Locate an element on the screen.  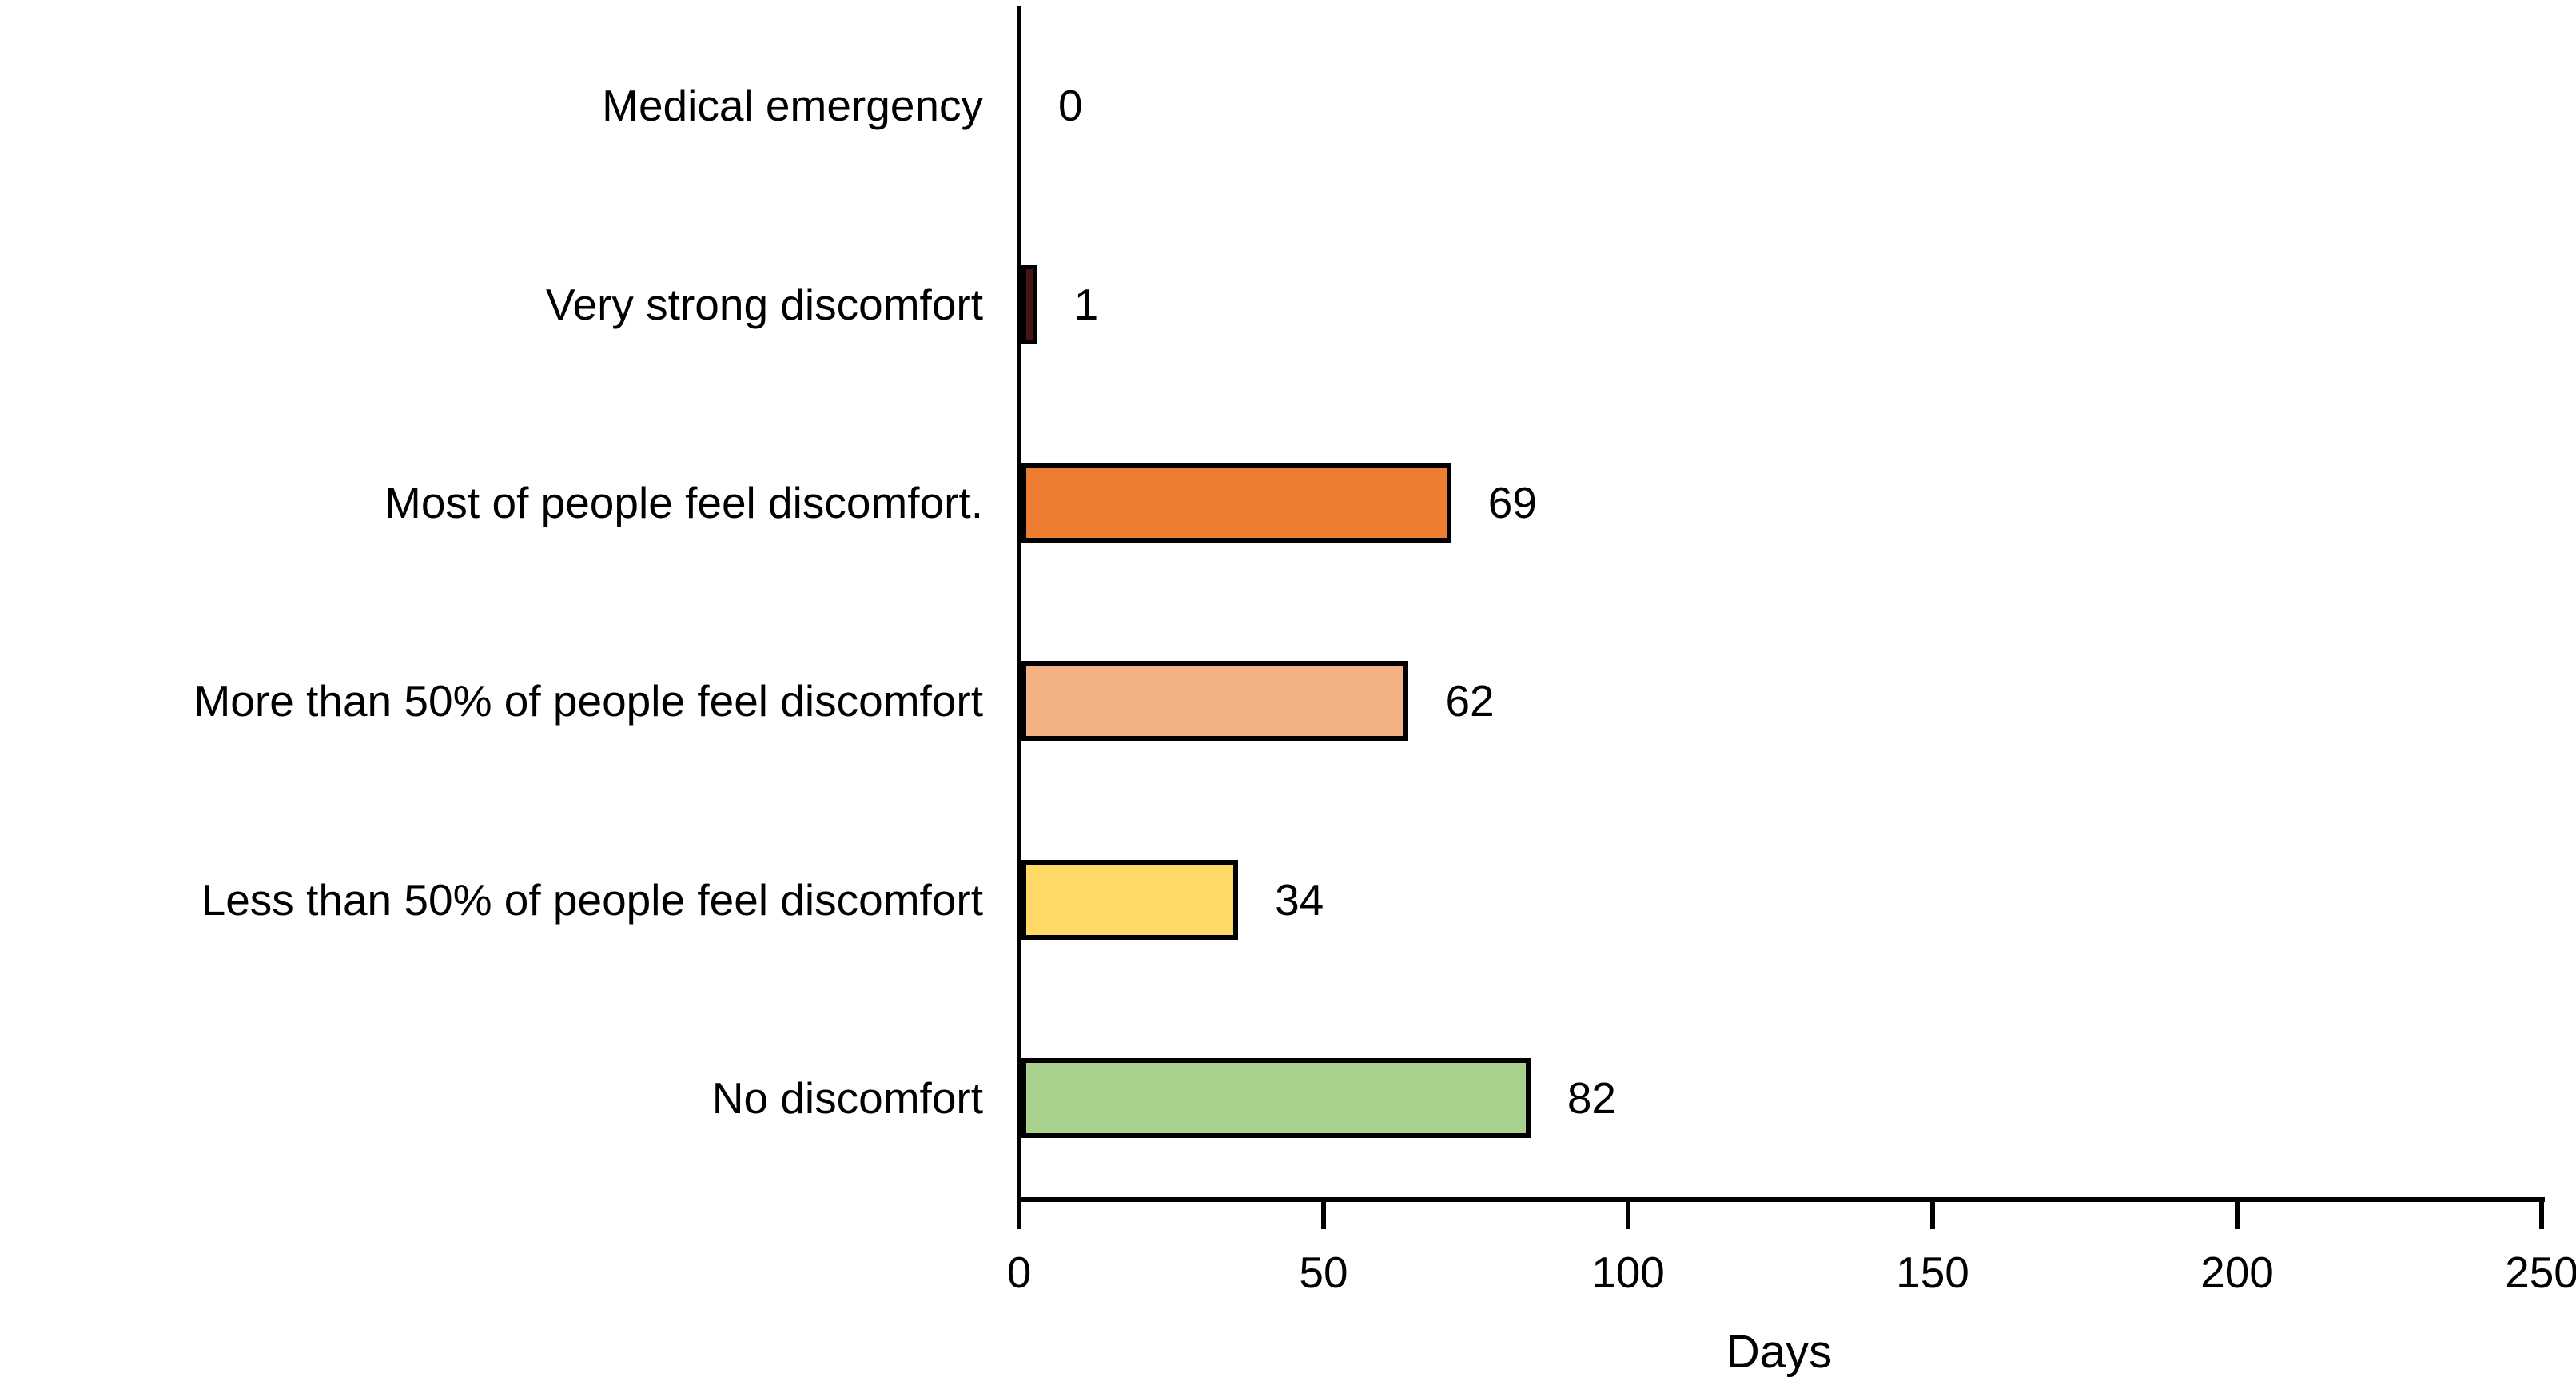
category-label: Medical emergency is located at coordinates (792, 106).